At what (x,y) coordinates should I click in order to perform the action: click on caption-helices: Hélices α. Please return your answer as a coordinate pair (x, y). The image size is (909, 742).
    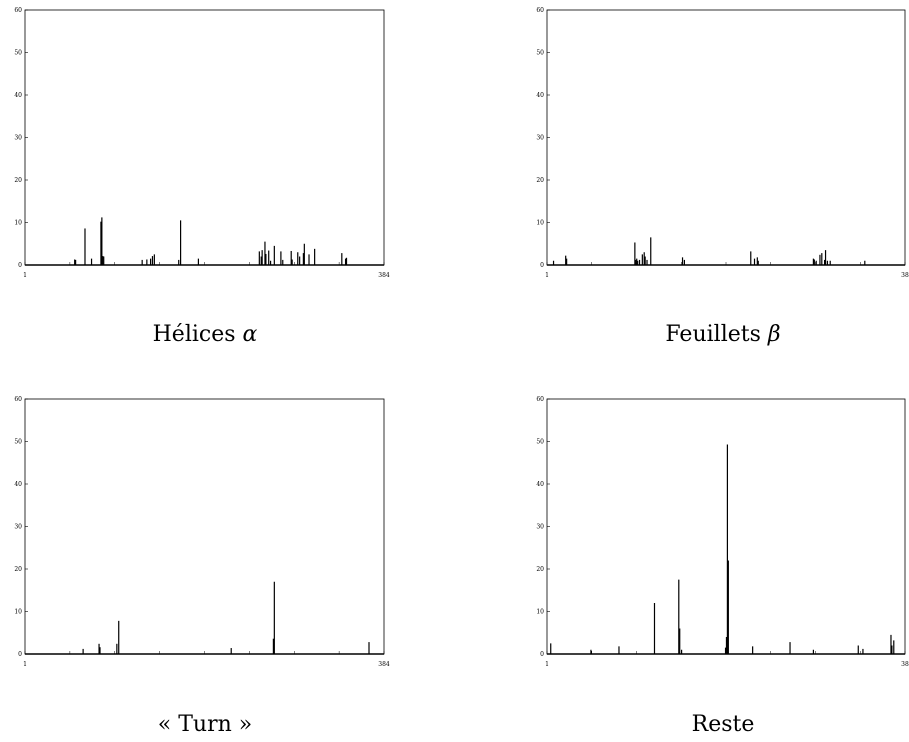
    Looking at the image, I should click on (205, 334).